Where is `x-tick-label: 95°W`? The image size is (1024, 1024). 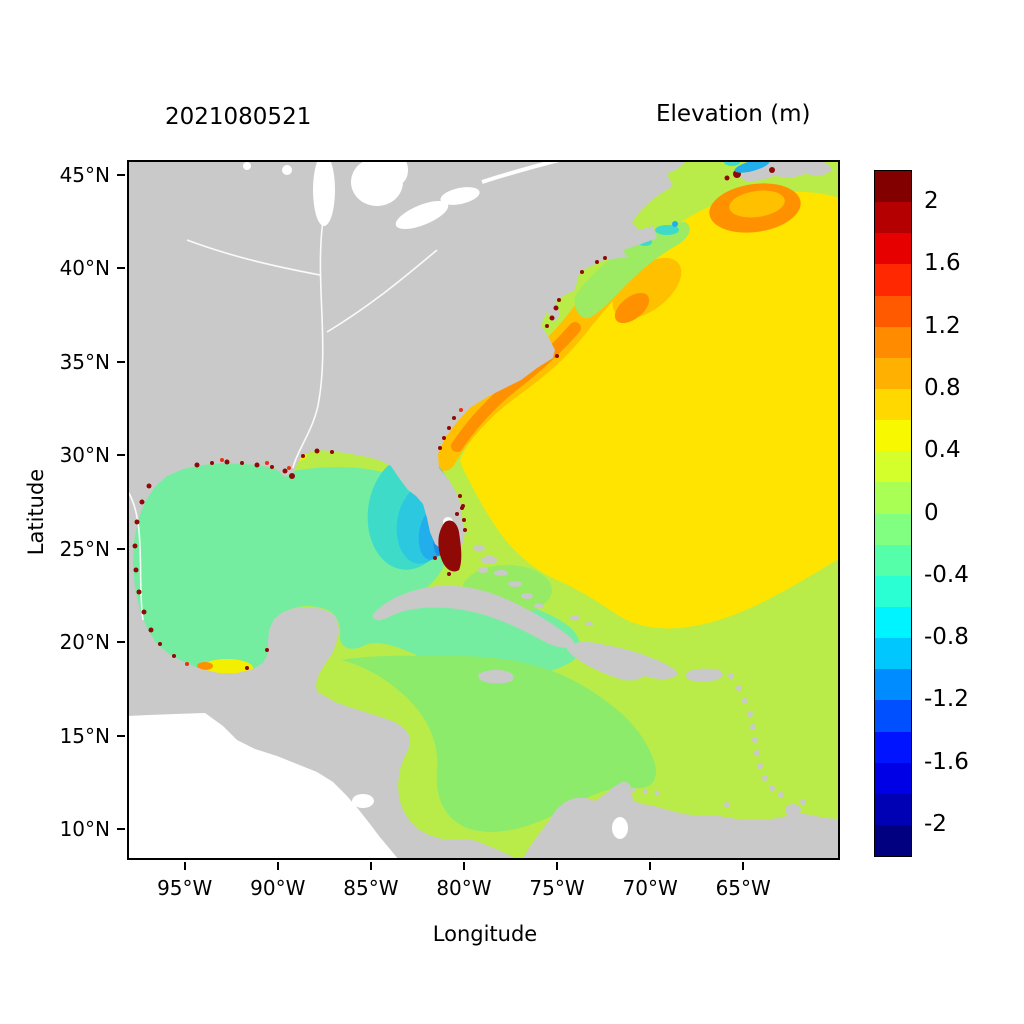
x-tick-label: 95°W is located at coordinates (185, 888).